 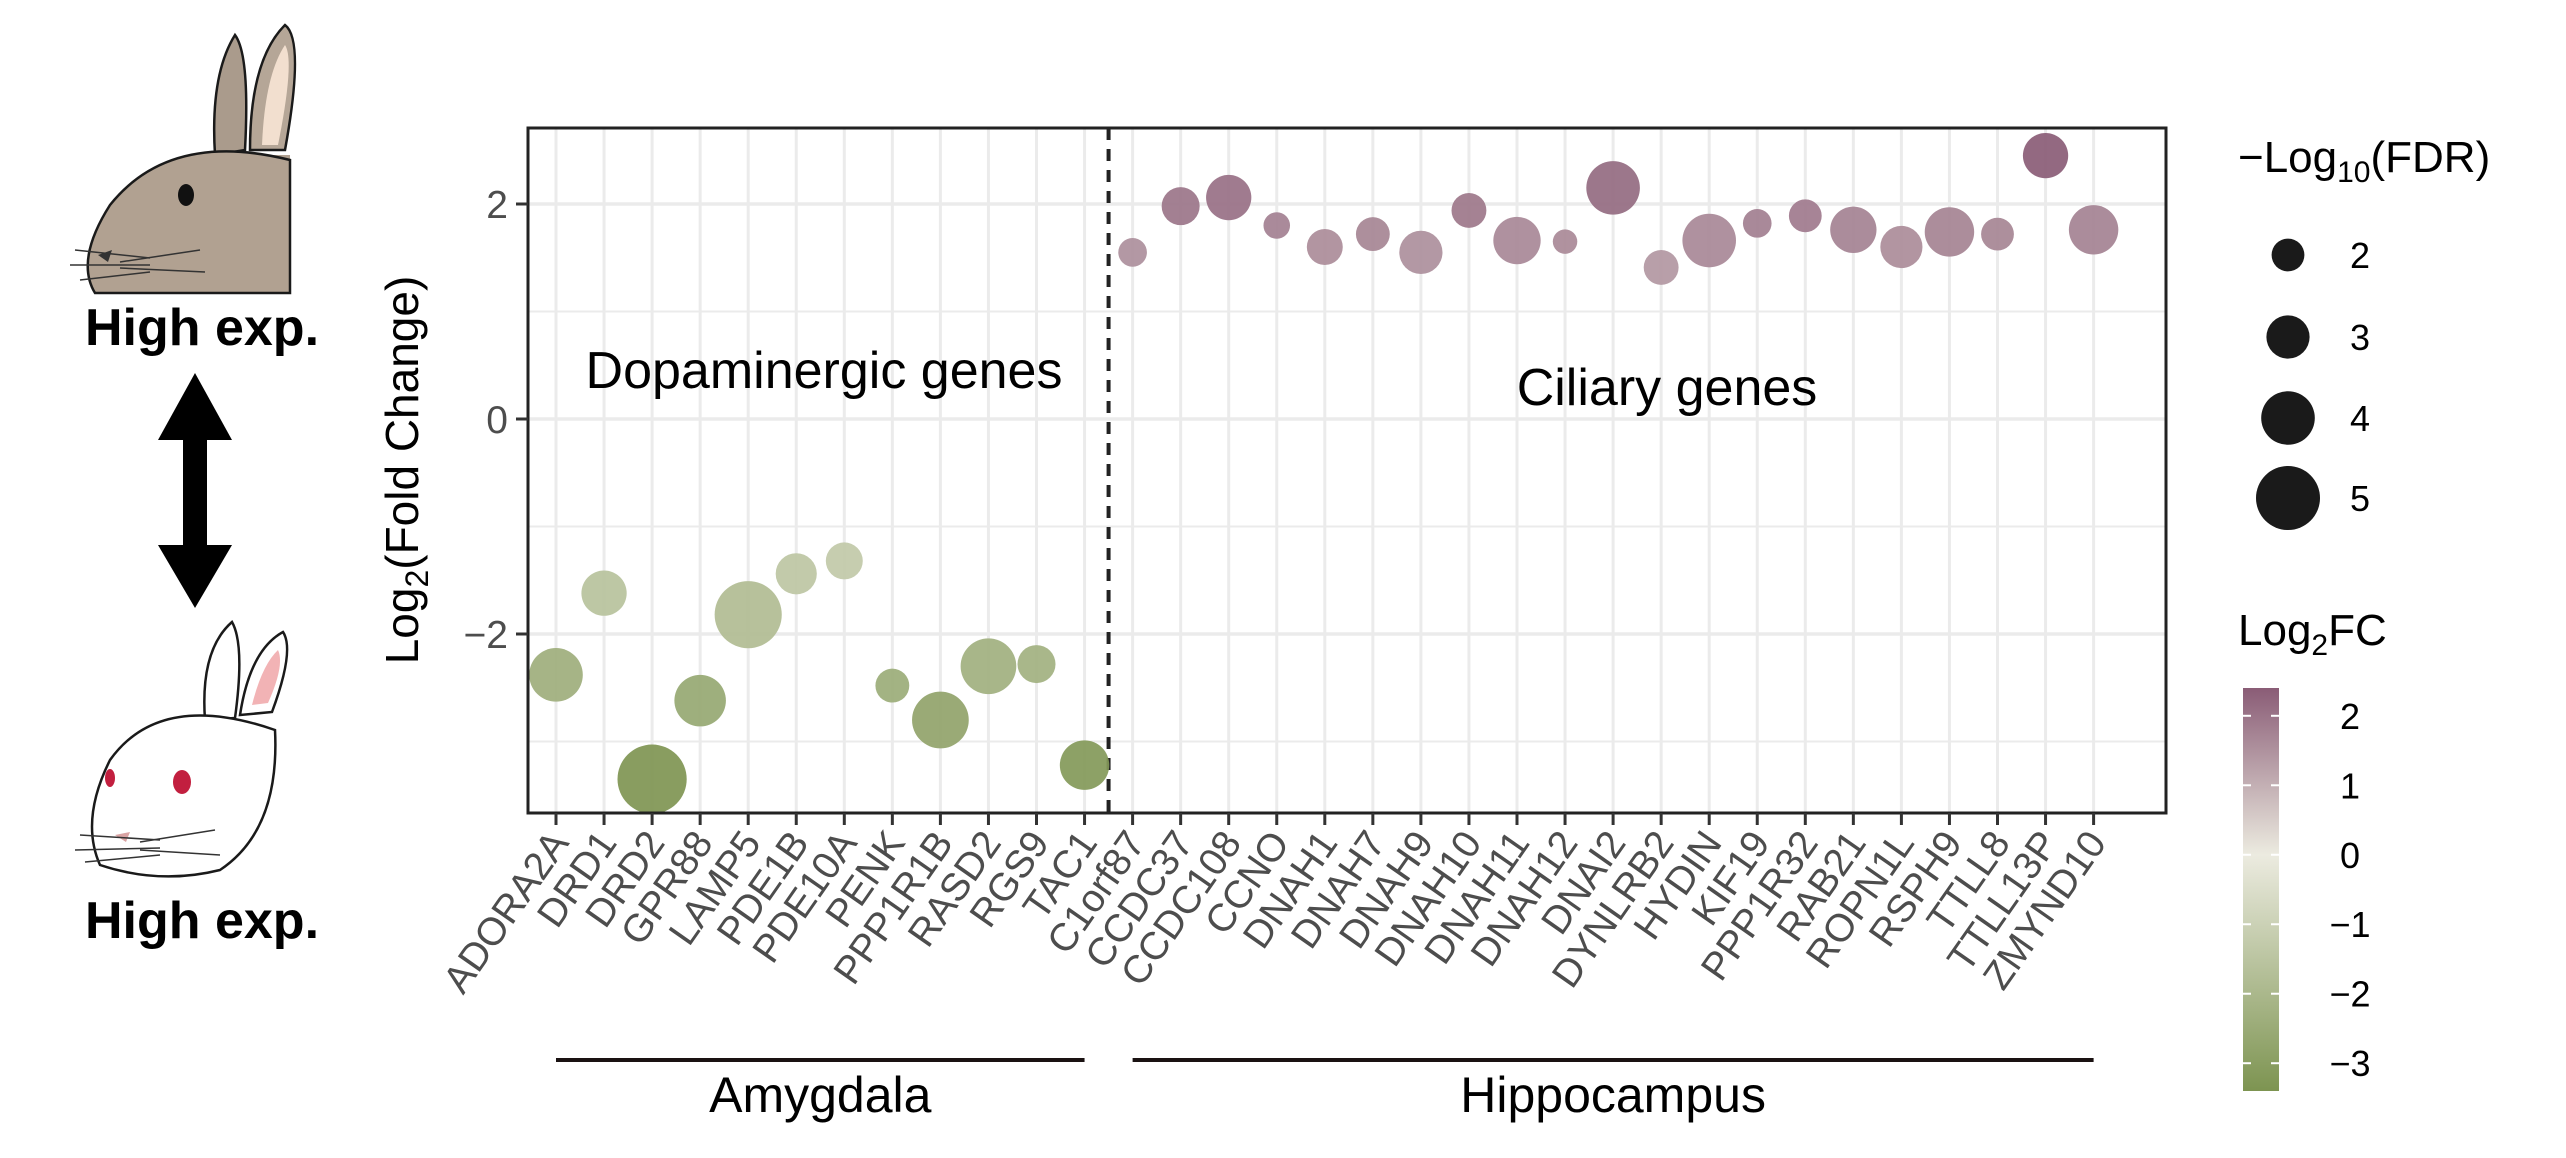 I want to click on annotation-ciliary: Ciliary genes, so click(x=1667, y=388).